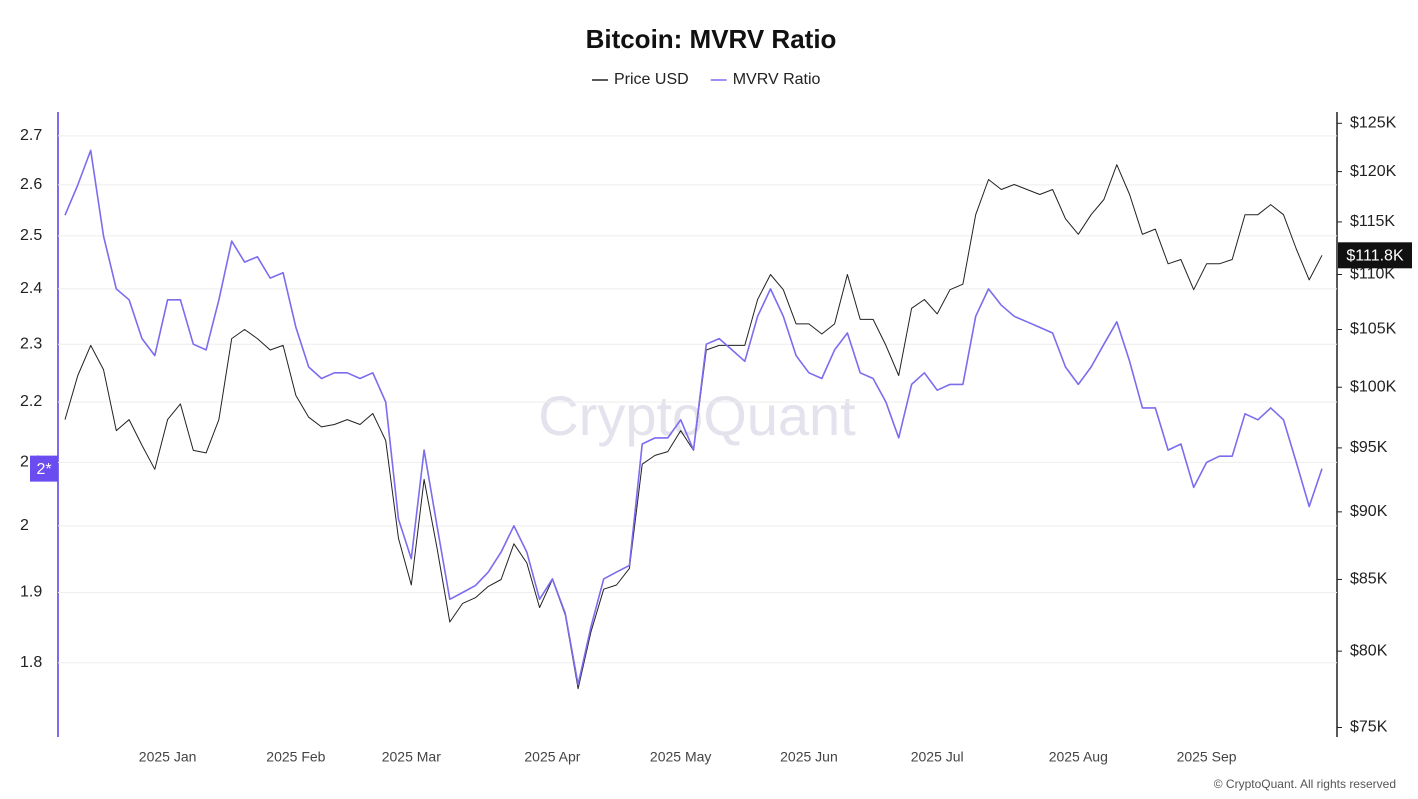  I want to click on y2-tick-label: $110K, so click(1372, 274).